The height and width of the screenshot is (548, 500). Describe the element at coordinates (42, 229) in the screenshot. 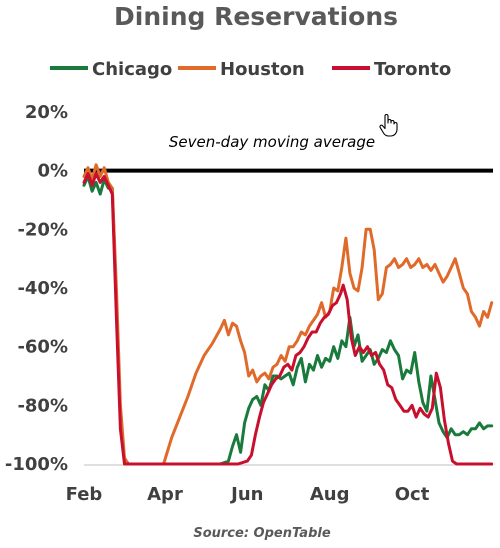

I see `y-tick-label: -20%` at that location.